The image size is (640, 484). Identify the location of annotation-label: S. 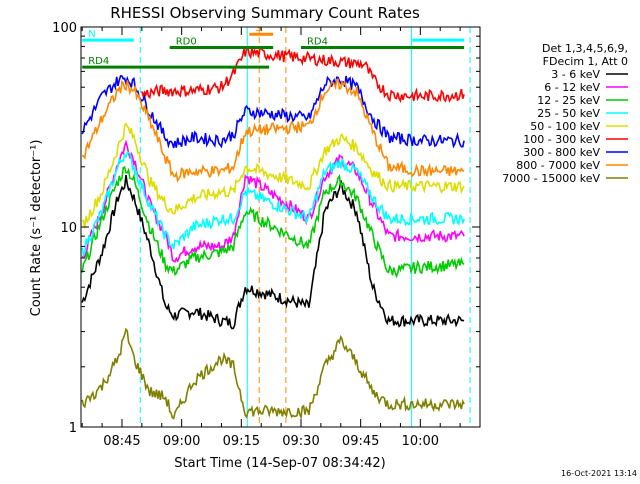
(258, 28).